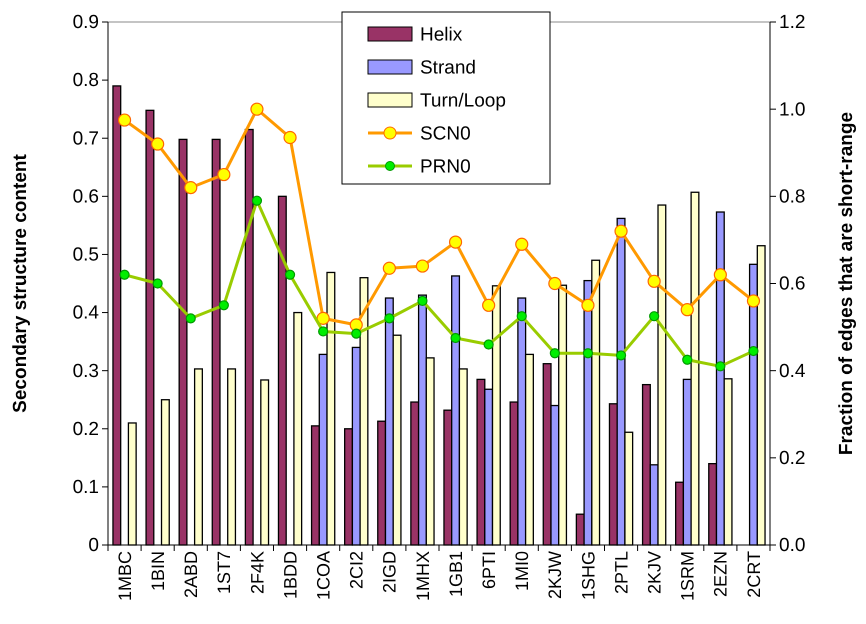  What do you see at coordinates (124, 576) in the screenshot?
I see `x-tick-label: 1MBC` at bounding box center [124, 576].